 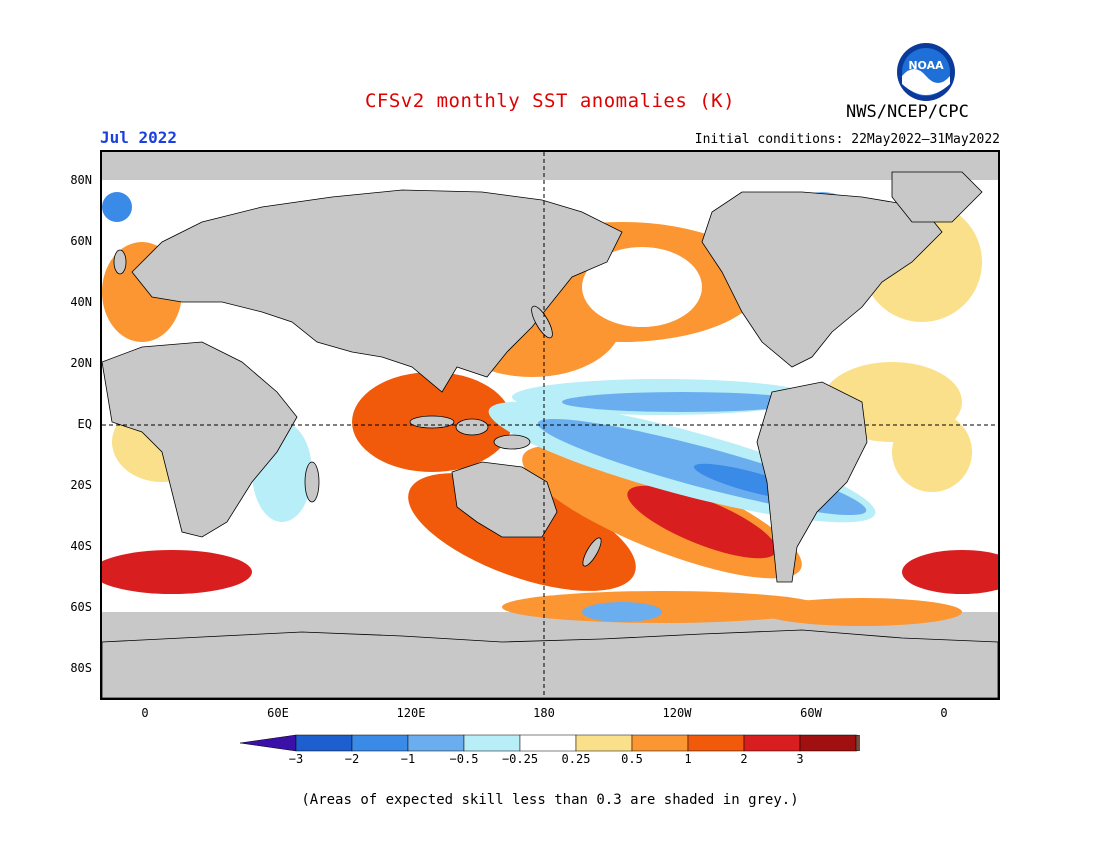 What do you see at coordinates (632, 759) in the screenshot?
I see `colorbar-tick-label: 0.5` at bounding box center [632, 759].